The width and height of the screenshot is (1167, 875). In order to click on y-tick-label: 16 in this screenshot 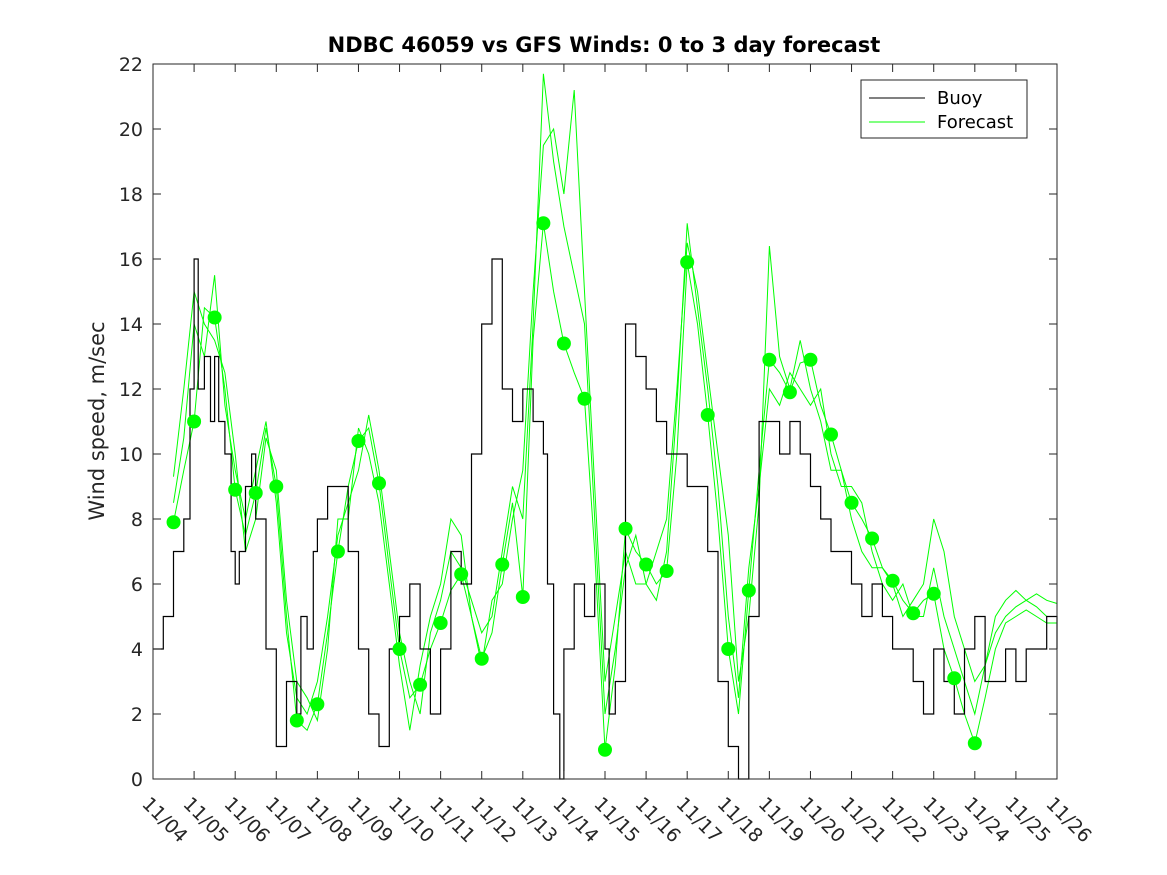, I will do `click(131, 260)`.